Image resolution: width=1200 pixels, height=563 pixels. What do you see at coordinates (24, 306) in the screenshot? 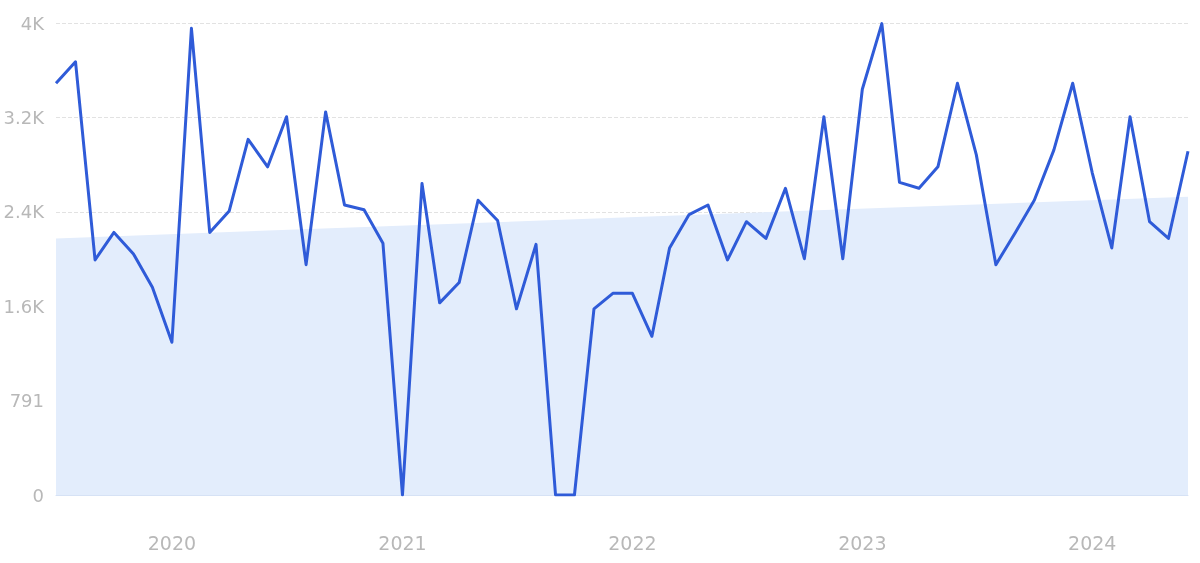
I see `y-tick-label: 1.6K` at bounding box center [24, 306].